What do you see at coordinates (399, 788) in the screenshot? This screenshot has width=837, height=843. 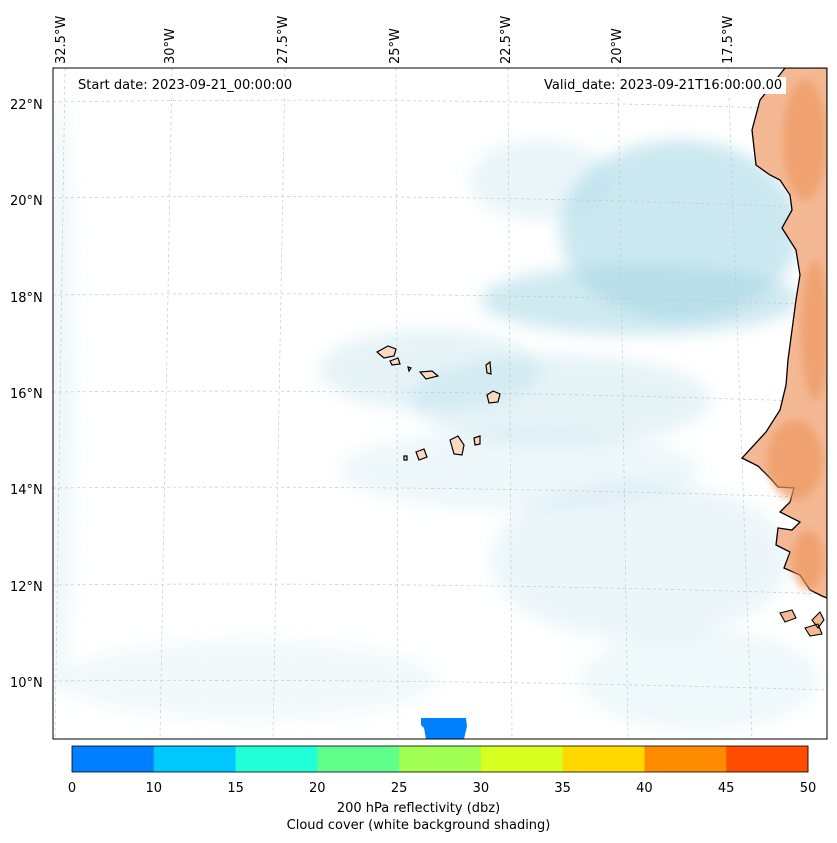 I see `colorbar-tick-label: 25` at bounding box center [399, 788].